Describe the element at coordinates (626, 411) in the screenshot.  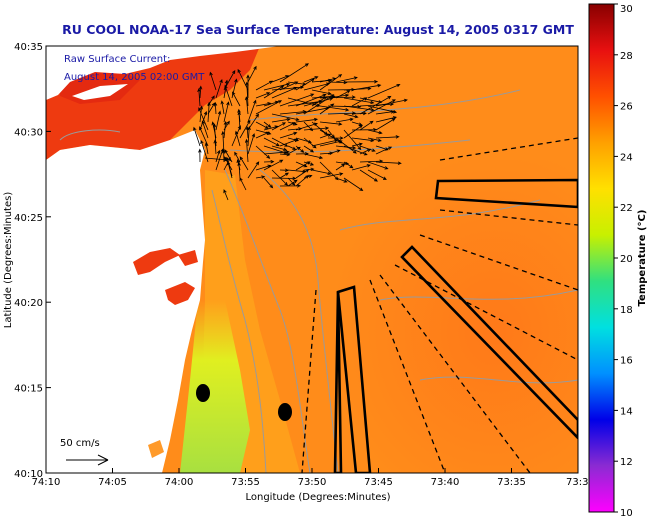
I see `colorbar-tick-label: 14` at that location.